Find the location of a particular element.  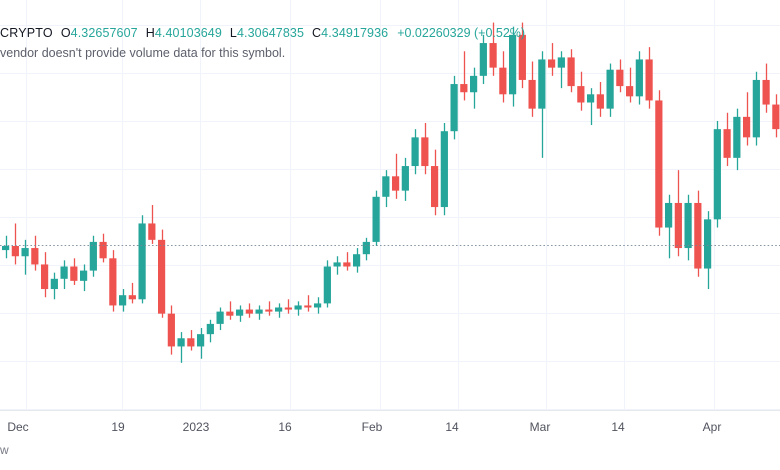

x-axis-tick: Feb is located at coordinates (372, 427).